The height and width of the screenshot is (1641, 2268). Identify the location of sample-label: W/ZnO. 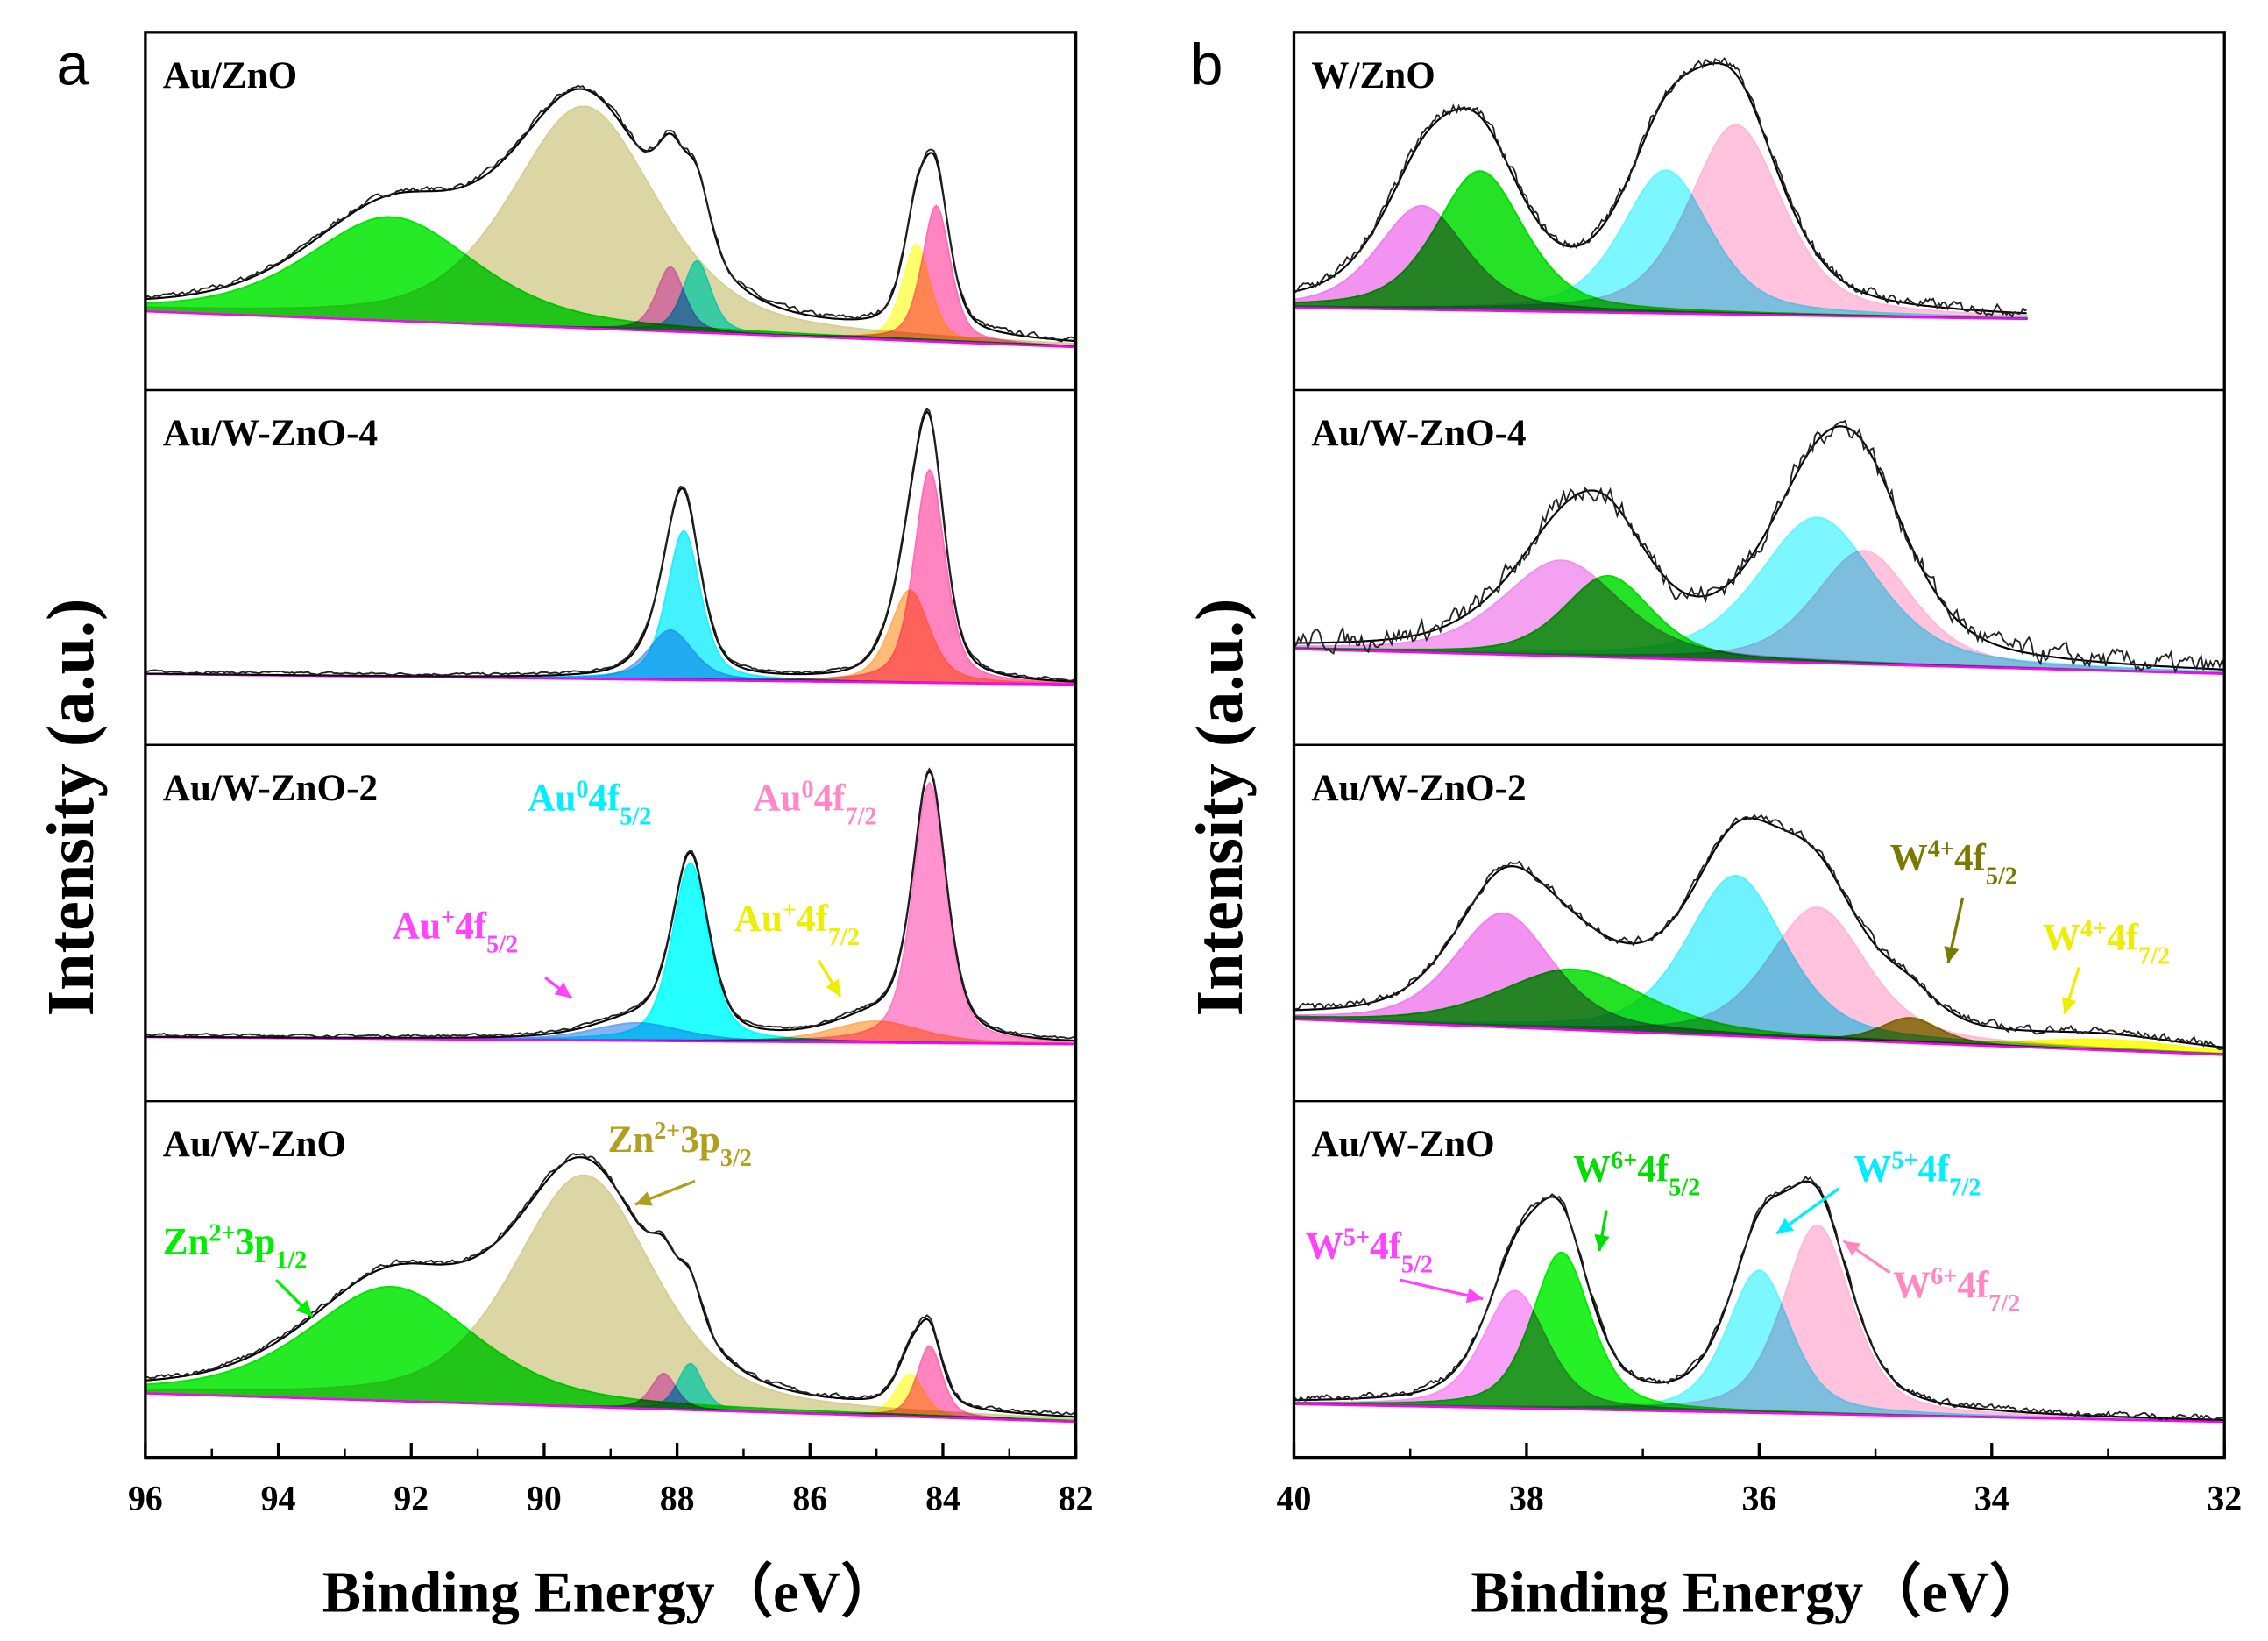
(1373, 75).